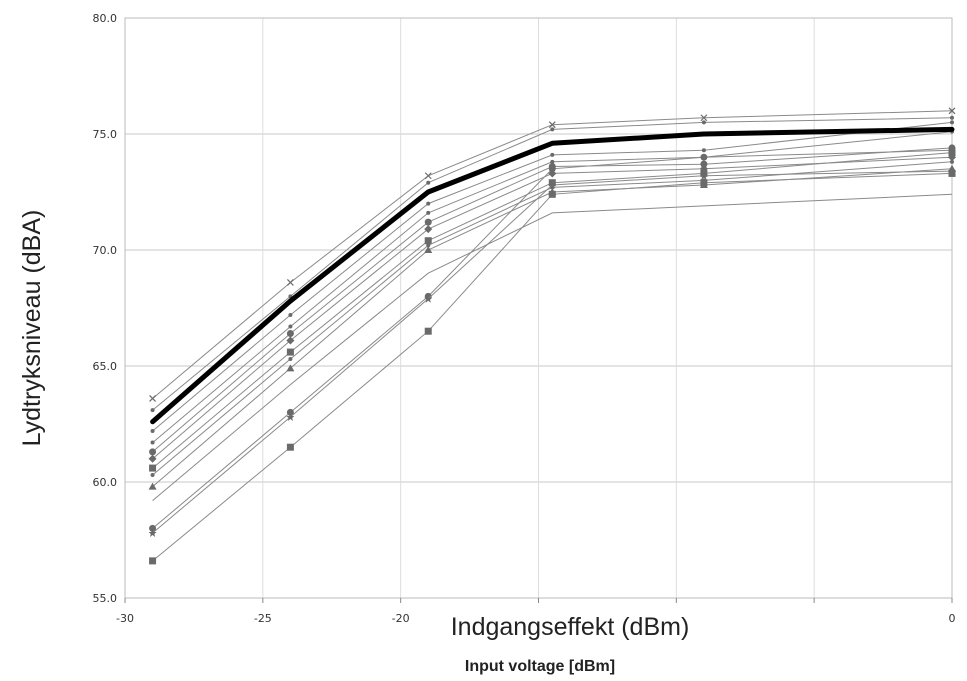 Image resolution: width=967 pixels, height=681 pixels. I want to click on x-tick-label: -30, so click(125, 618).